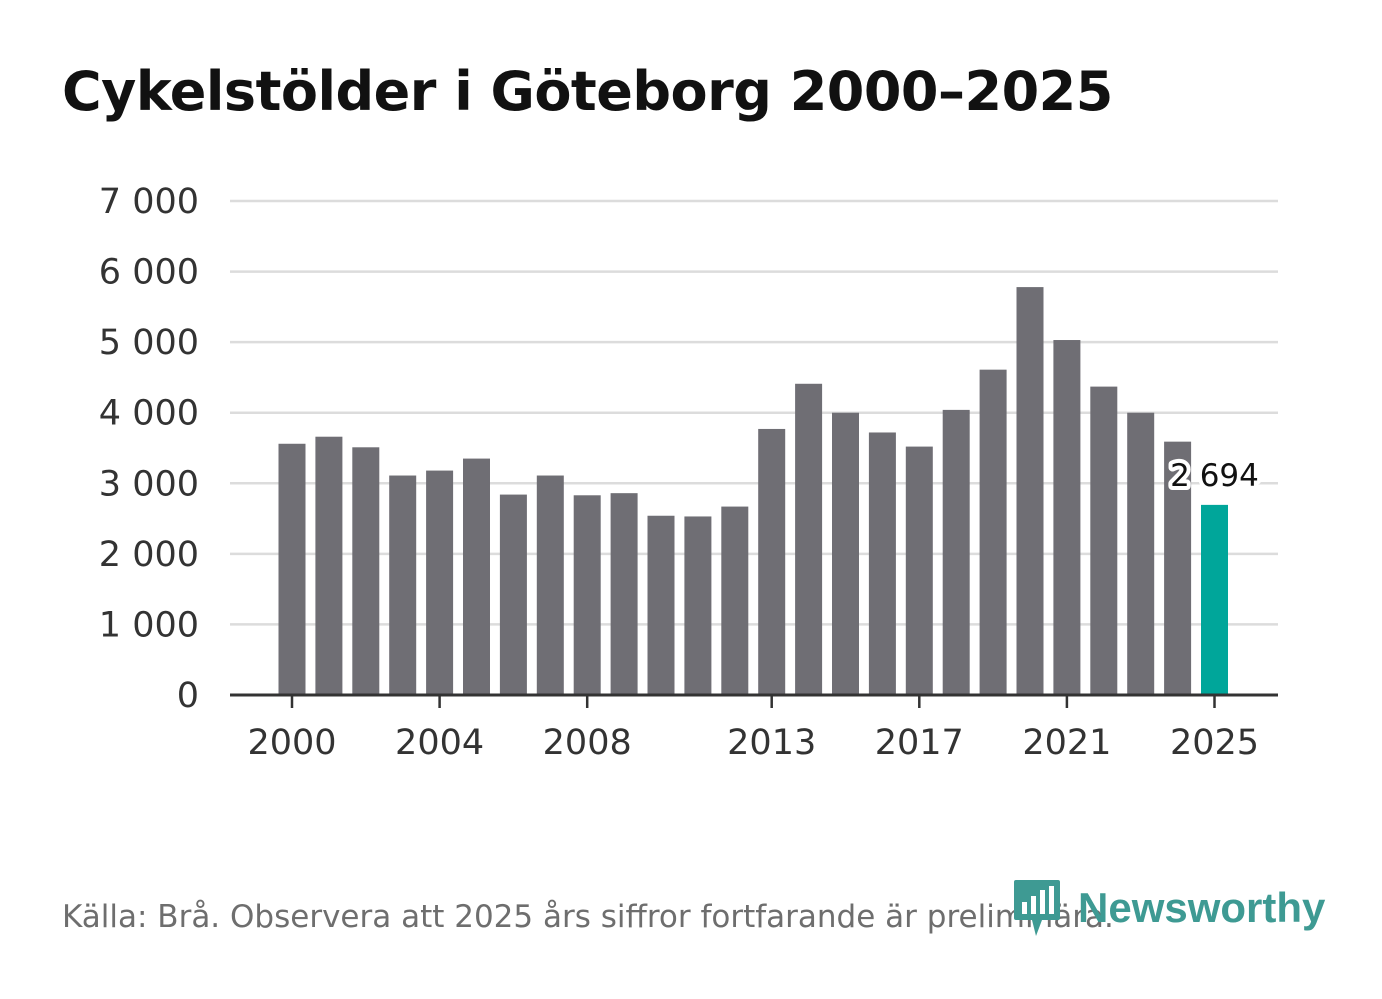 The height and width of the screenshot is (999, 1382). I want to click on bar-2020, so click(1030, 491).